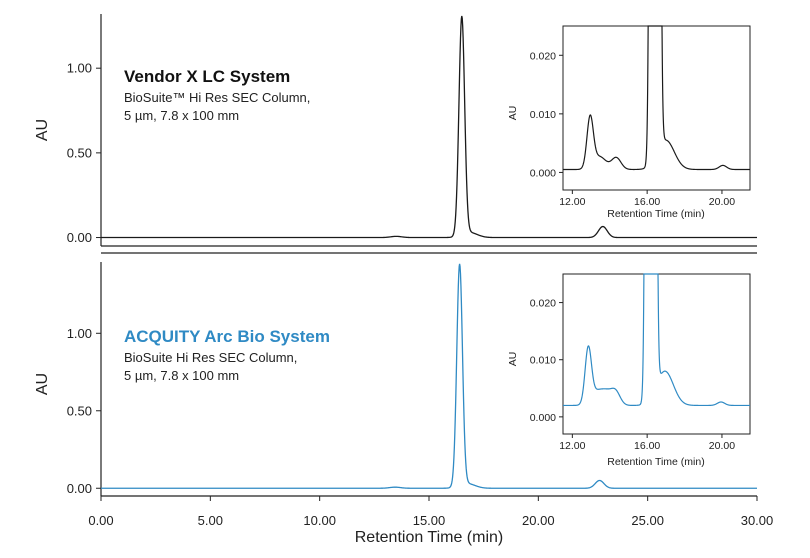 The width and height of the screenshot is (810, 558). I want to click on top-inset-x-title: Retention Time (min), so click(655, 214).